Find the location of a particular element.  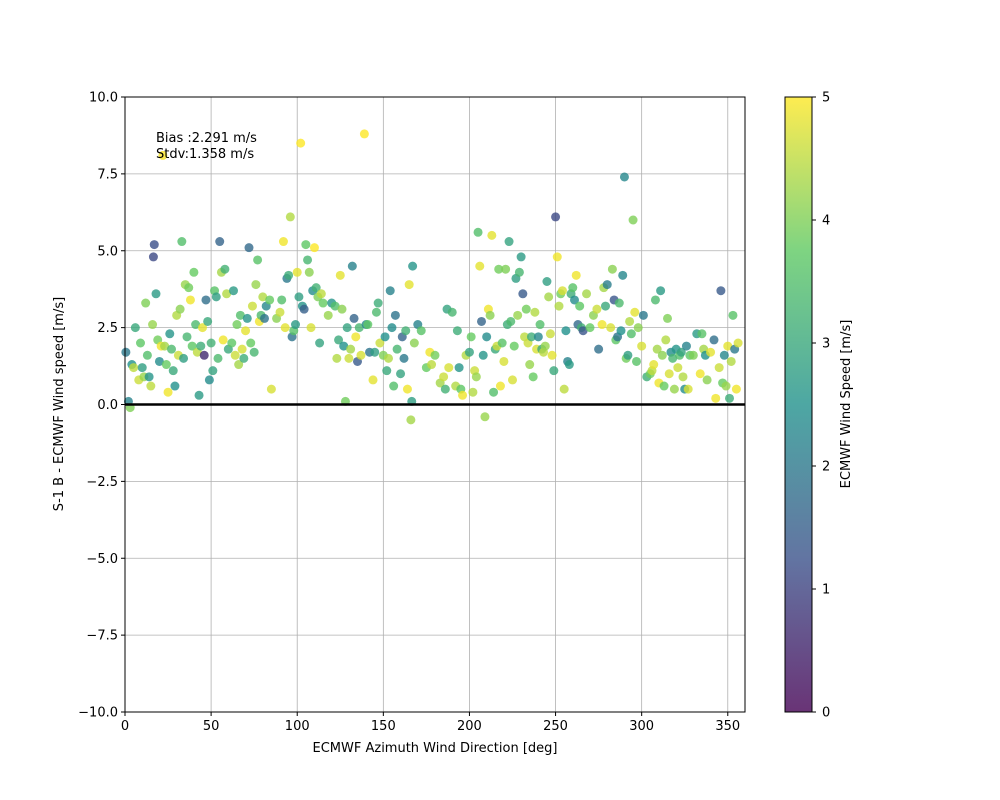

stdv-annotation: Stdv:1.358 m/s is located at coordinates (205, 154).